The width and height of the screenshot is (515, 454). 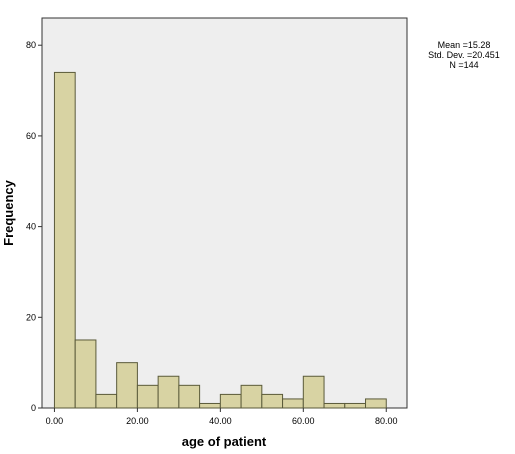 I want to click on n-stat: N =144, so click(x=464, y=65).